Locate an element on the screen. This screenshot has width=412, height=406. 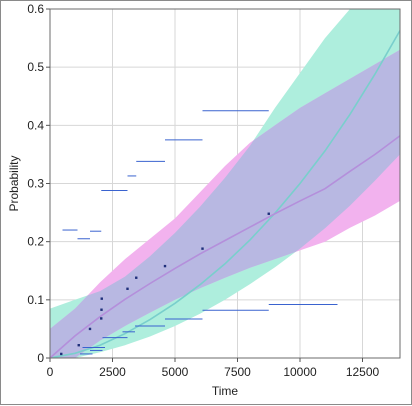
y-tick-label: 0 is located at coordinates (40, 358).